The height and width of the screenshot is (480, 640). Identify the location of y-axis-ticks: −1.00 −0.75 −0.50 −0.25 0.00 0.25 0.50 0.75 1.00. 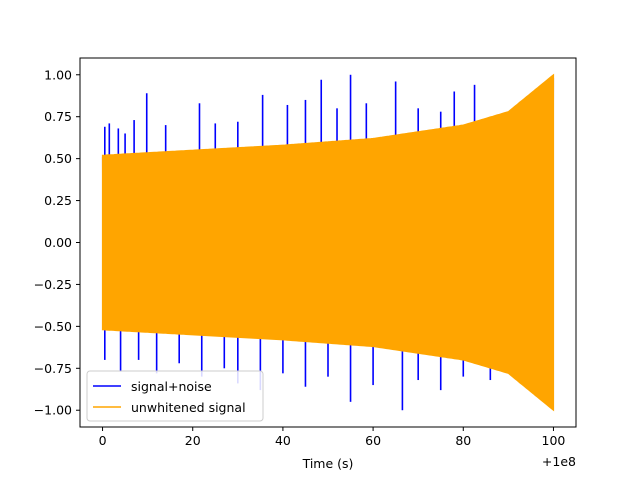
(57, 242).